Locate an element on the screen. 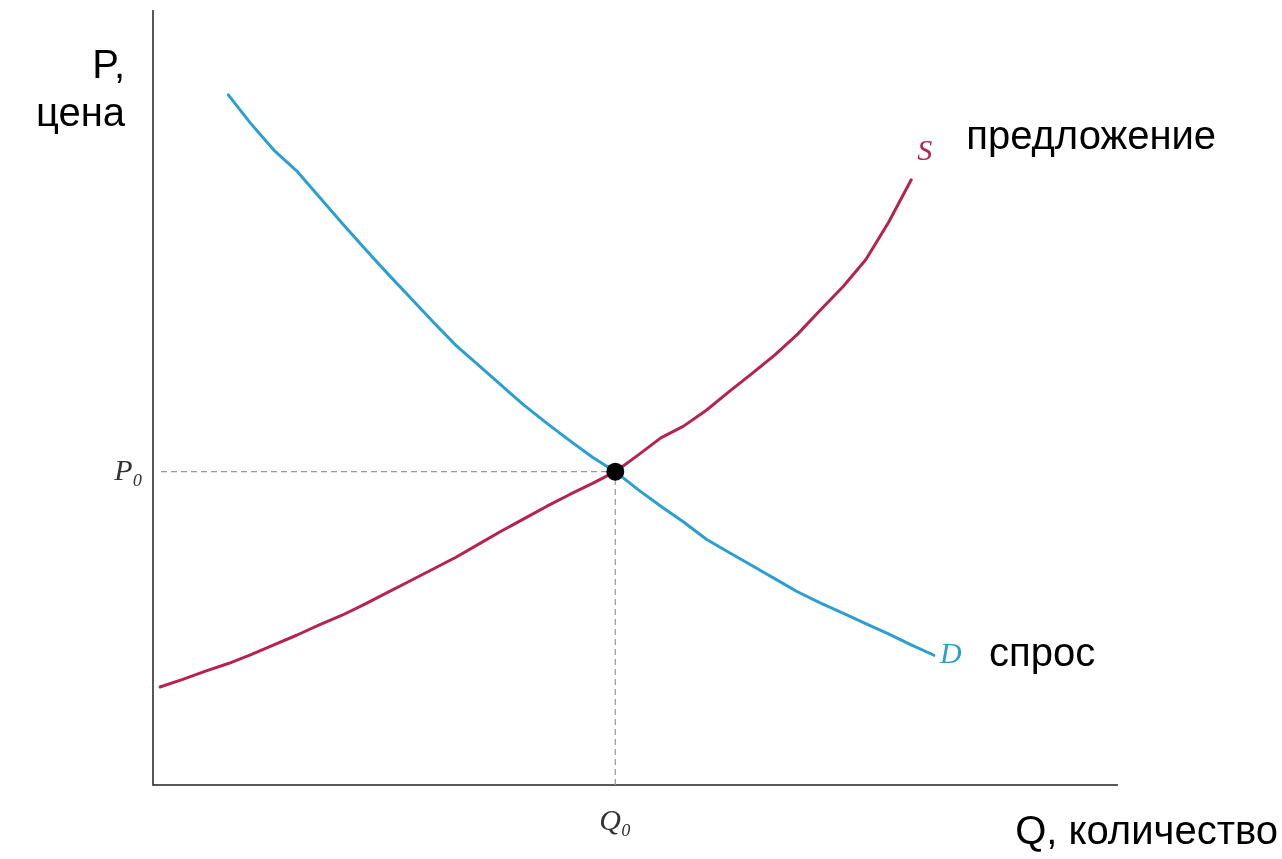 The height and width of the screenshot is (859, 1282). series-label: D is located at coordinates (950, 653).